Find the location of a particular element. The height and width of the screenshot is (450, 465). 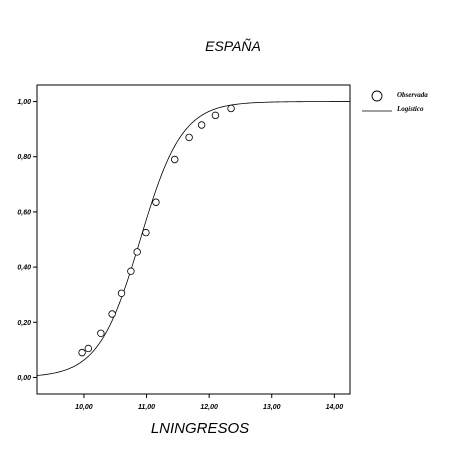

x-tick-label: 10,00 is located at coordinates (84, 407).